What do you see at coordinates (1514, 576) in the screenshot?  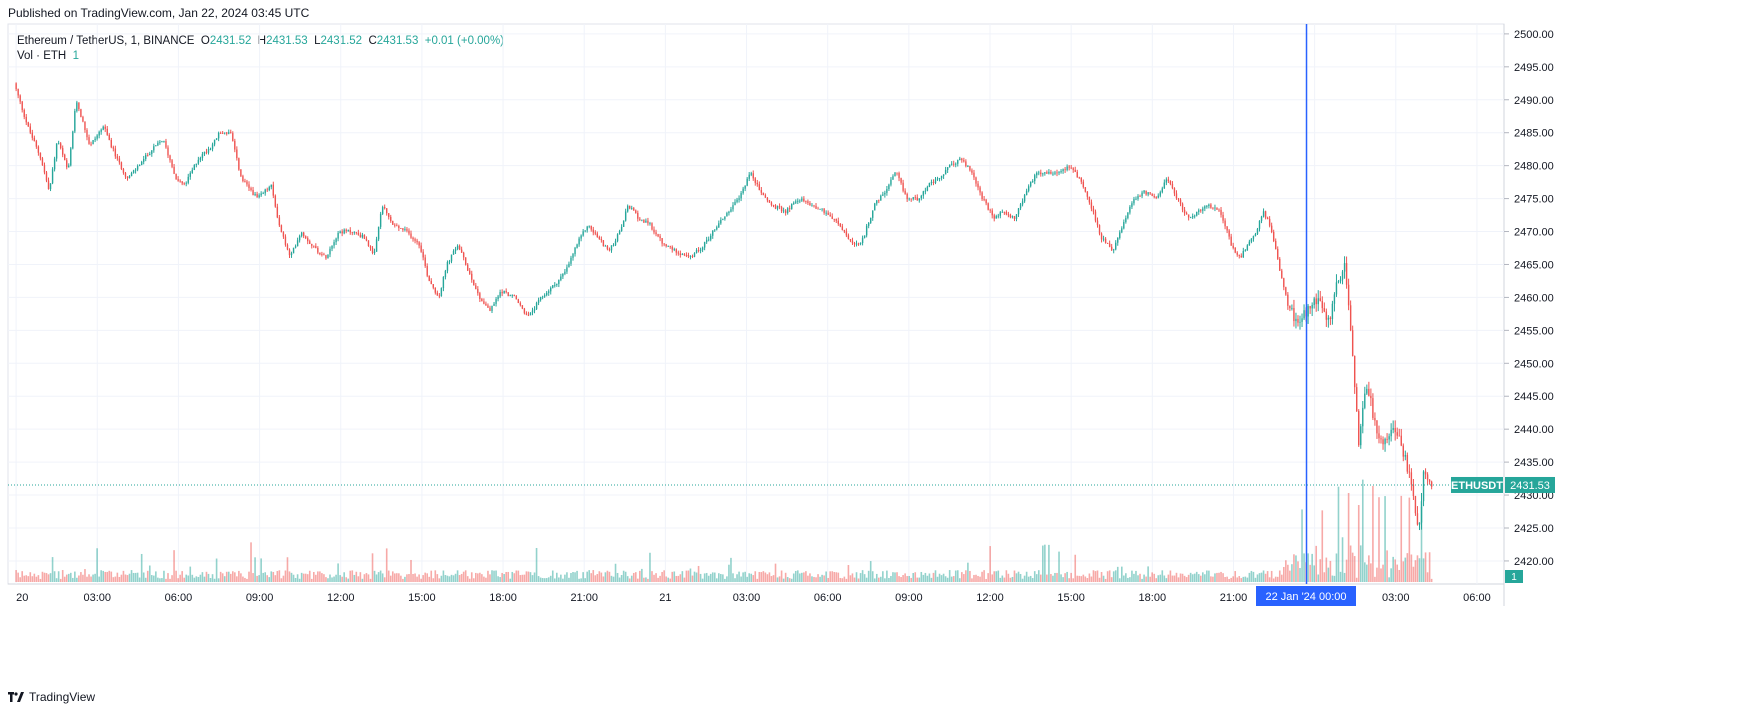 I see `volume-tag-bg` at bounding box center [1514, 576].